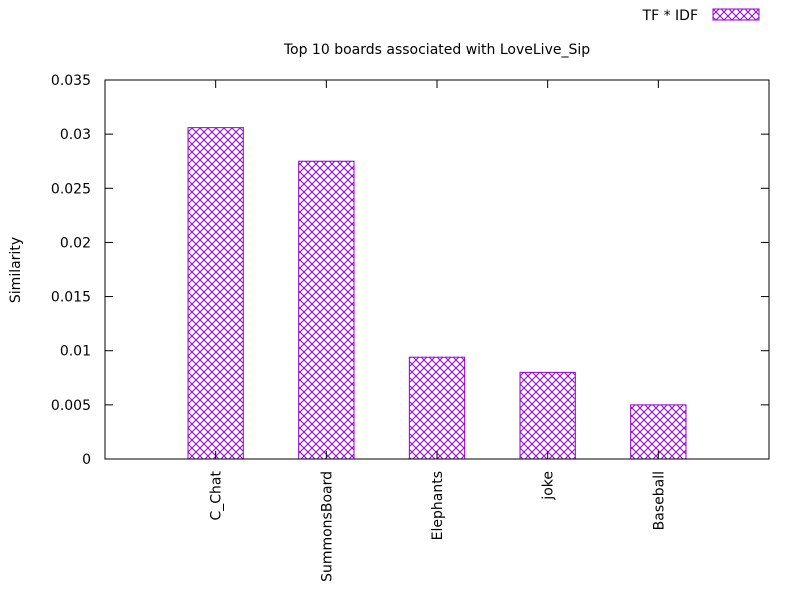  What do you see at coordinates (215, 293) in the screenshot?
I see `bar-c-chat` at bounding box center [215, 293].